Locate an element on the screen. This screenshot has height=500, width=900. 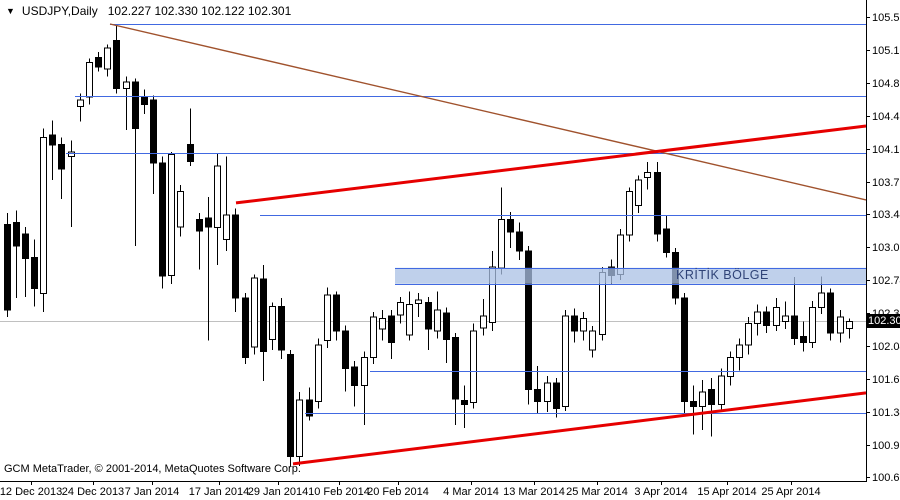
time-axis-label: 25 Apr 2014 is located at coordinates (790, 492).